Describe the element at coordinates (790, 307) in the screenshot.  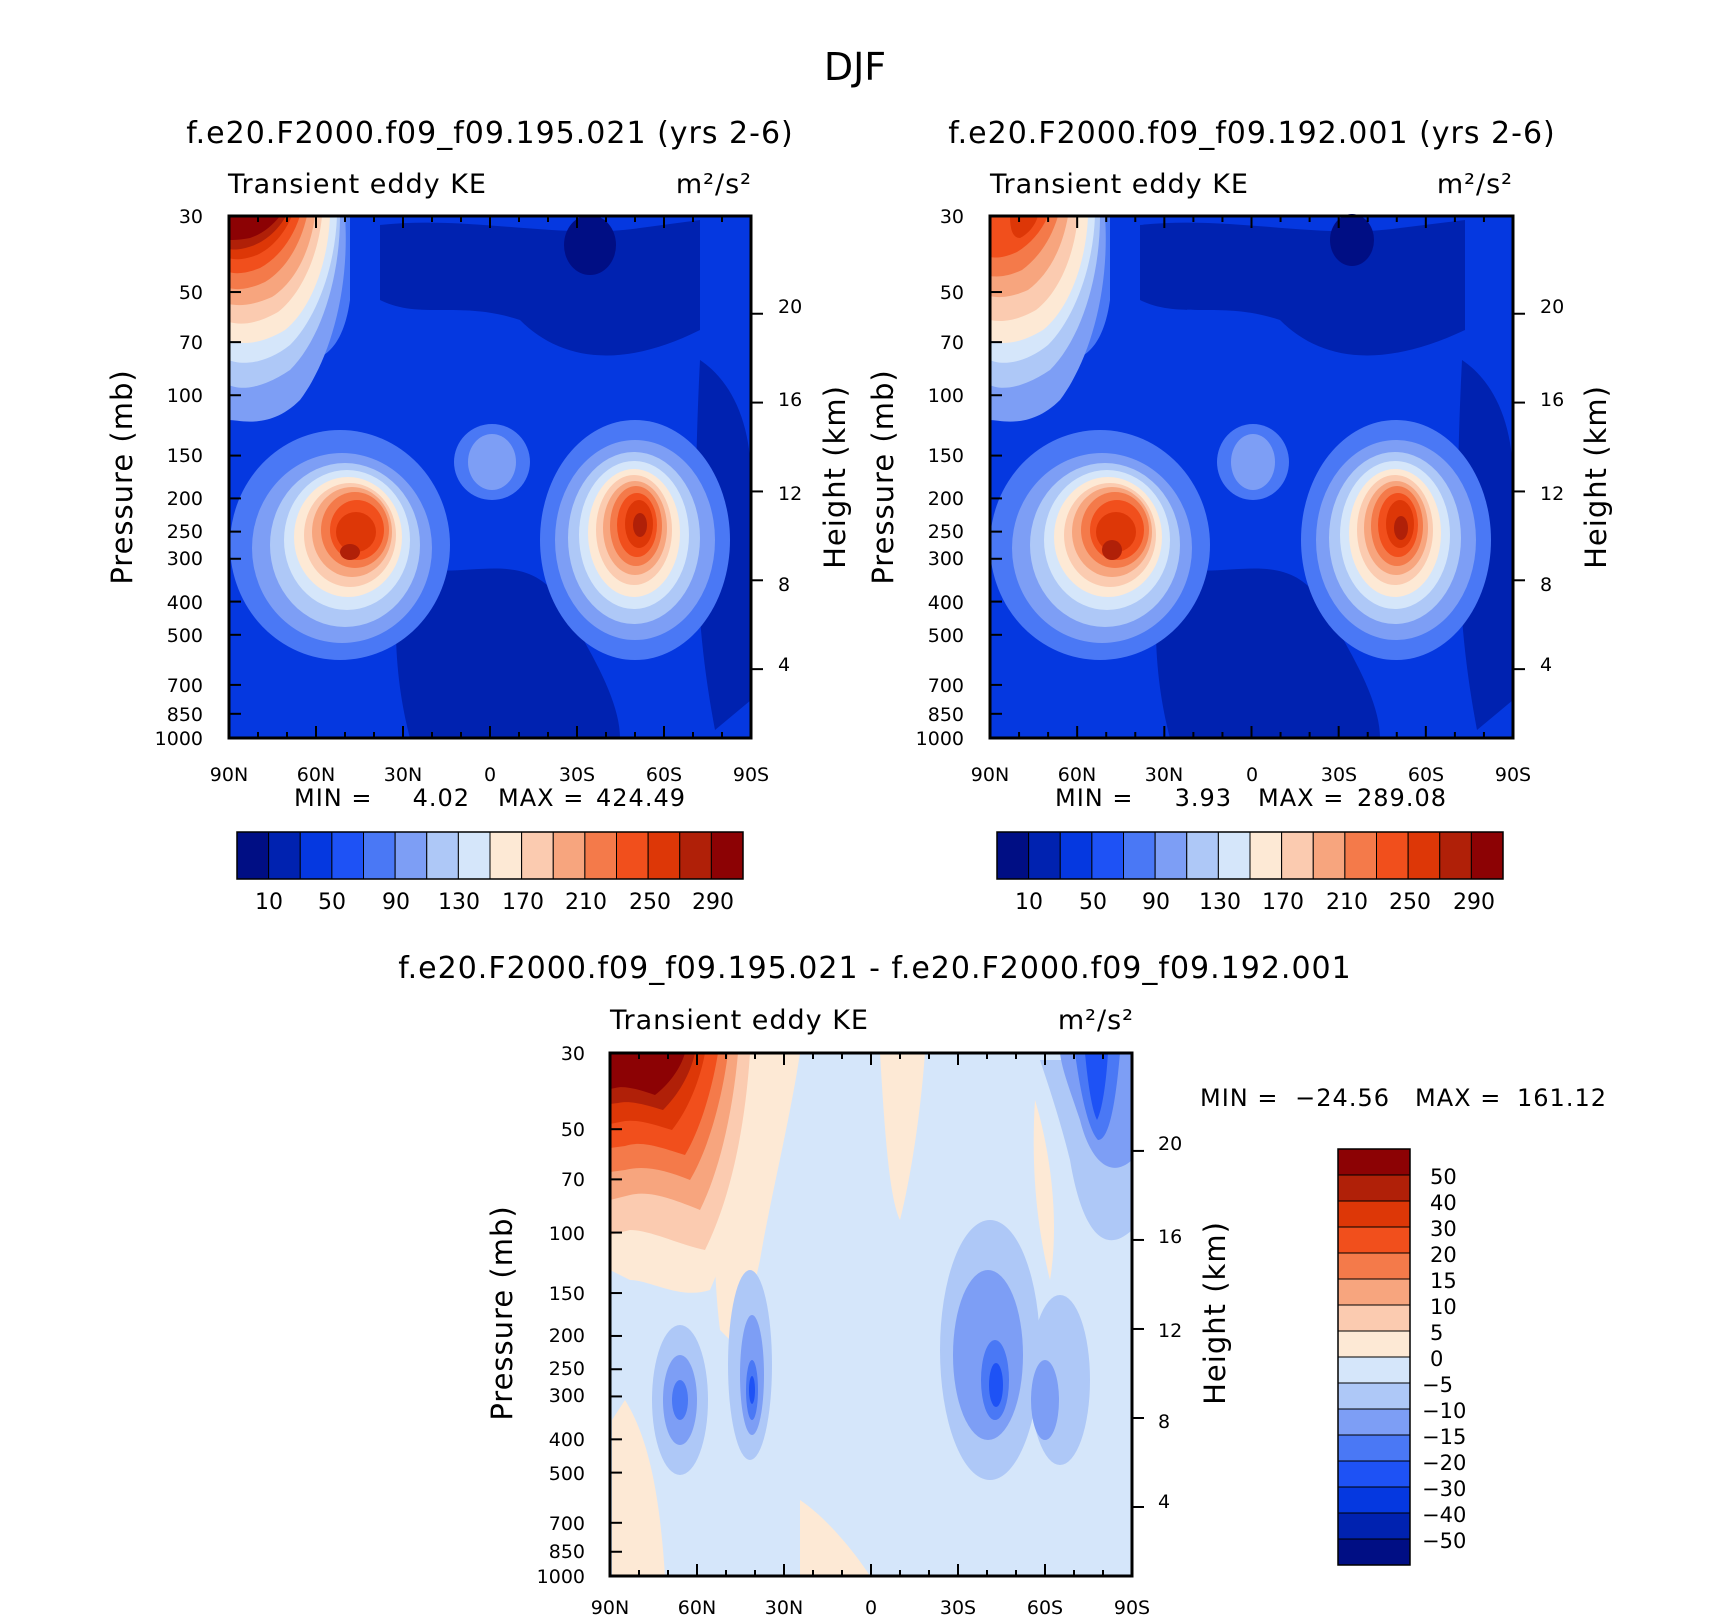
I see `height-tick-label: 20` at that location.